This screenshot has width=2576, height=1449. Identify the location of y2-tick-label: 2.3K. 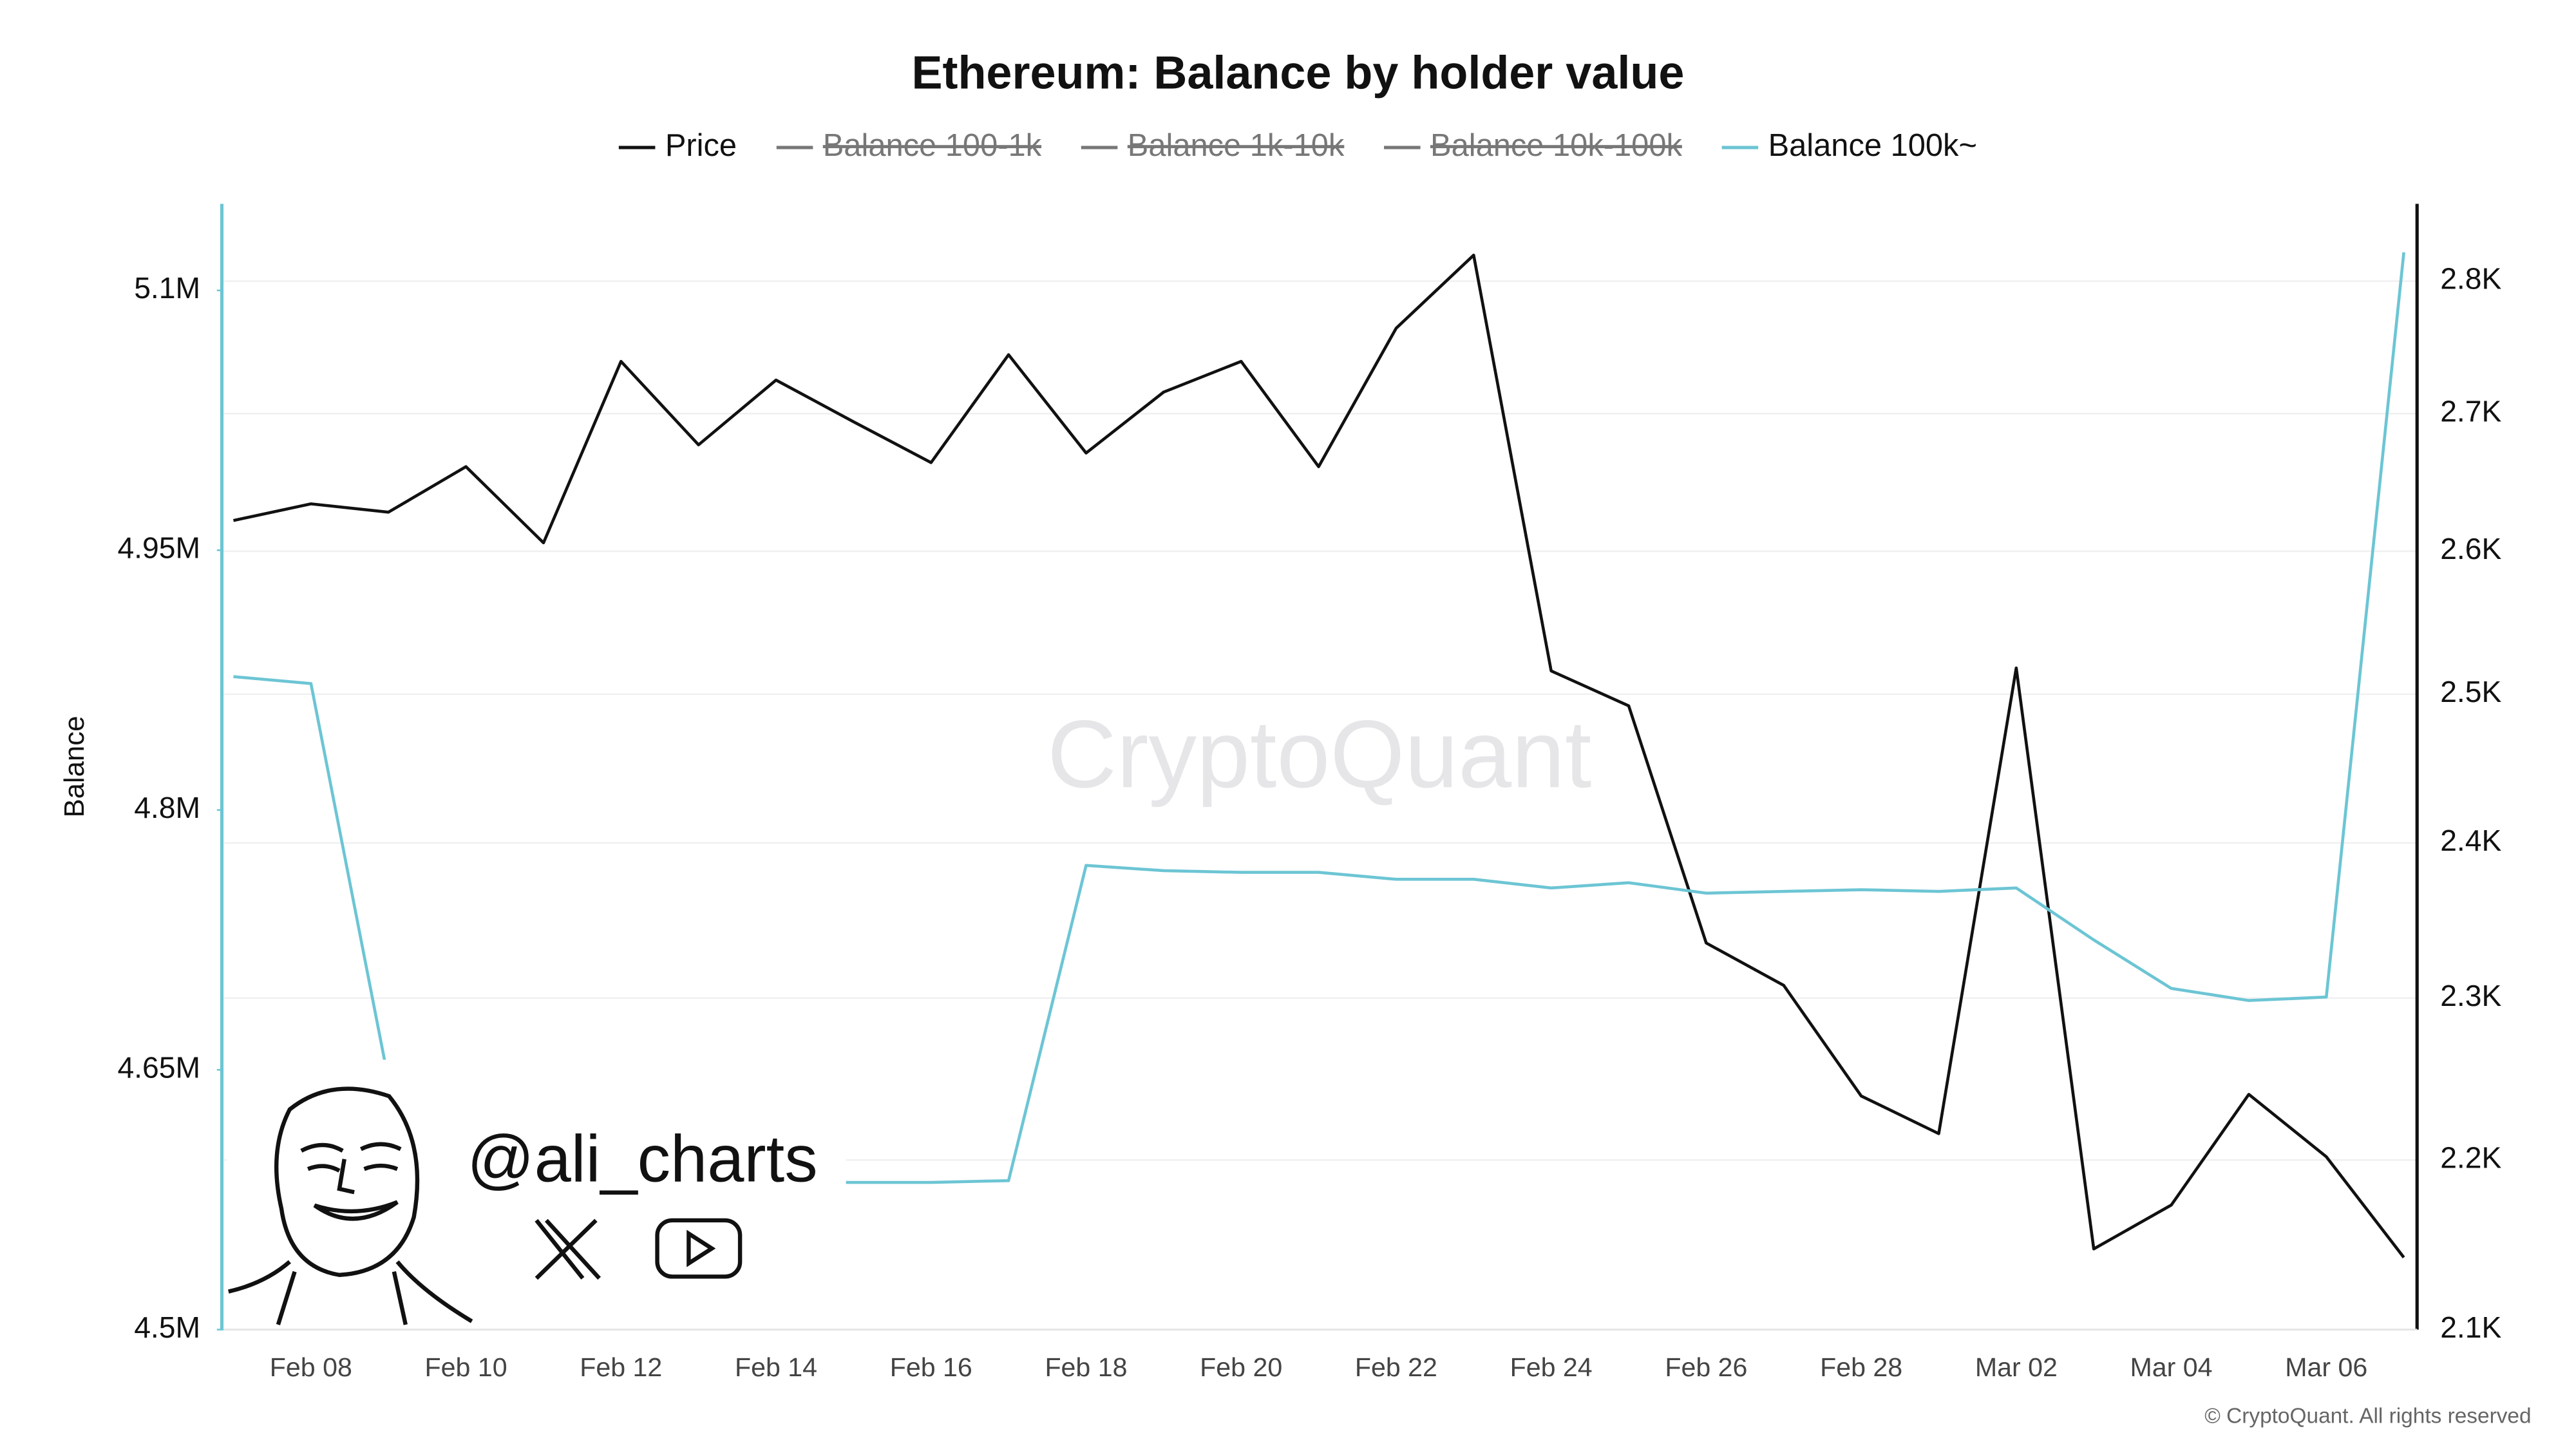
(2470, 996).